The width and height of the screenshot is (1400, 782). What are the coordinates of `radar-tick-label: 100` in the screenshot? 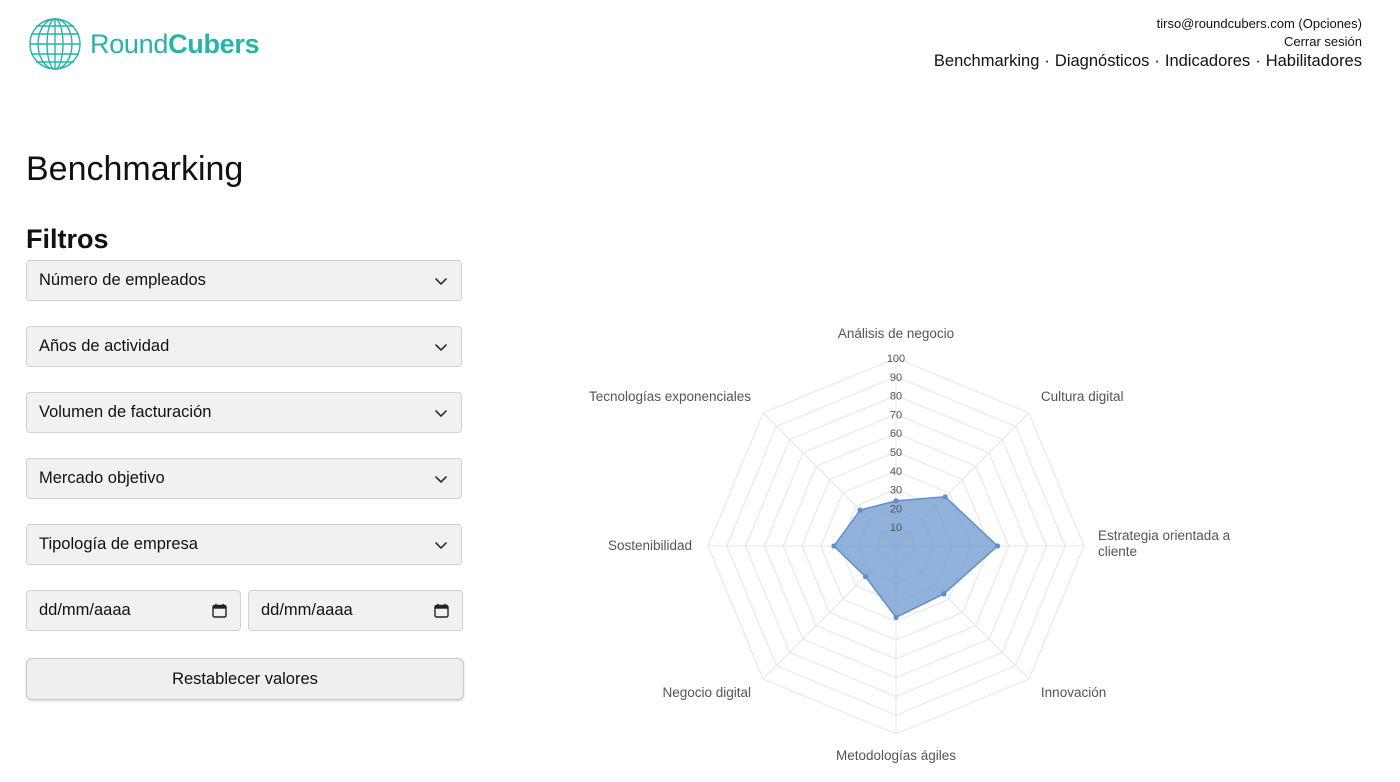 It's located at (896, 359).